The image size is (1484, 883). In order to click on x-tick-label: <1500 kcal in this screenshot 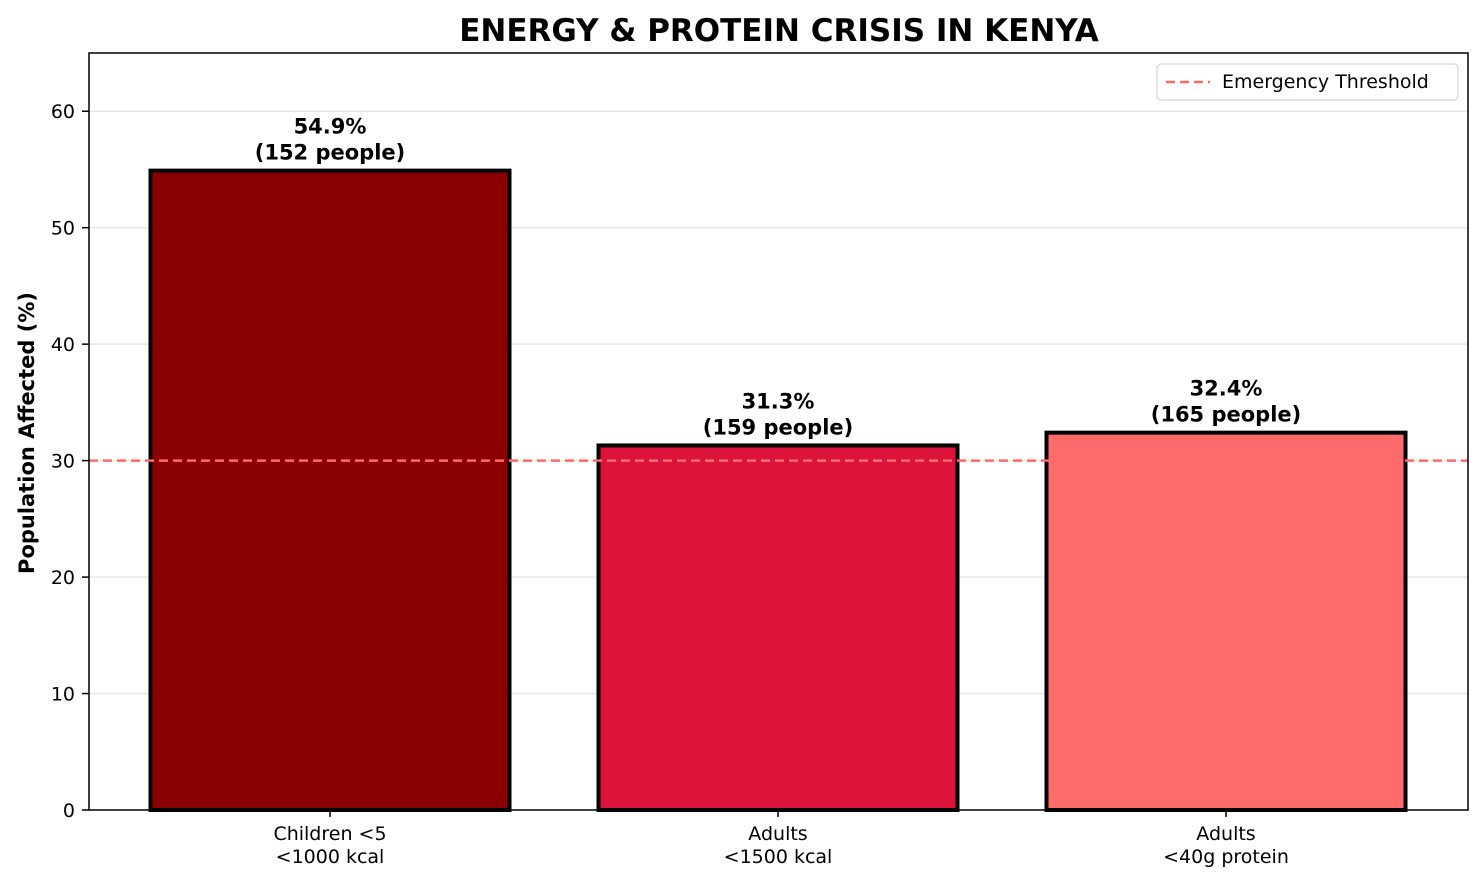, I will do `click(778, 857)`.